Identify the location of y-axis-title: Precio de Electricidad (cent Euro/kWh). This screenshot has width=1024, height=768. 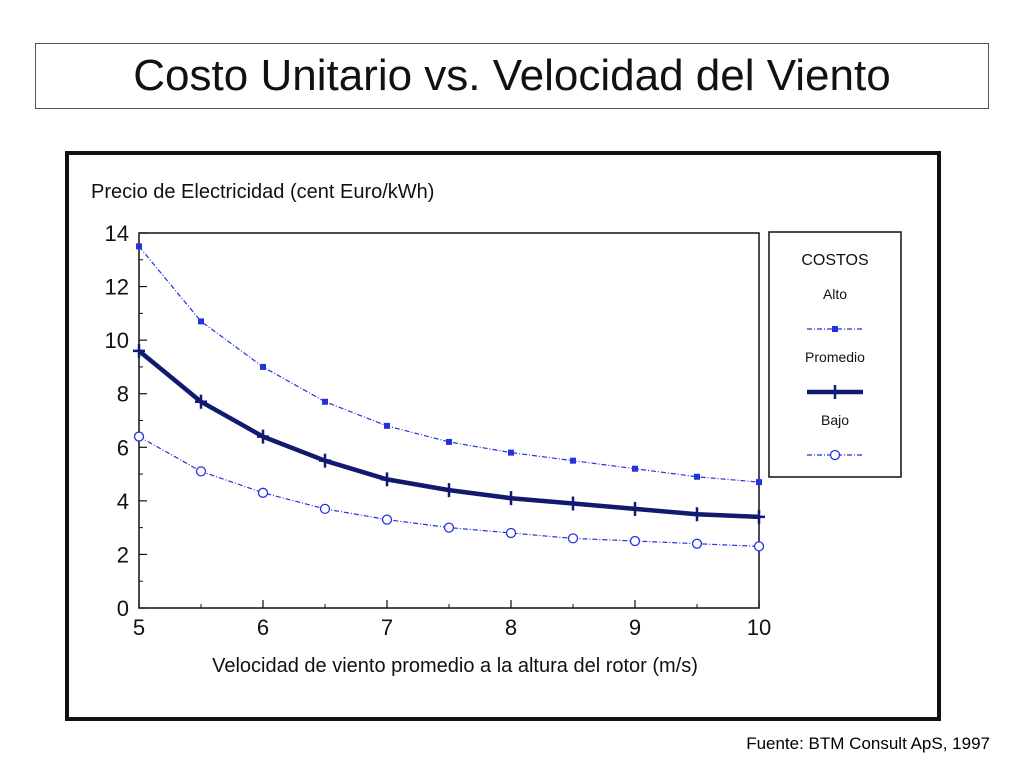
(262, 192).